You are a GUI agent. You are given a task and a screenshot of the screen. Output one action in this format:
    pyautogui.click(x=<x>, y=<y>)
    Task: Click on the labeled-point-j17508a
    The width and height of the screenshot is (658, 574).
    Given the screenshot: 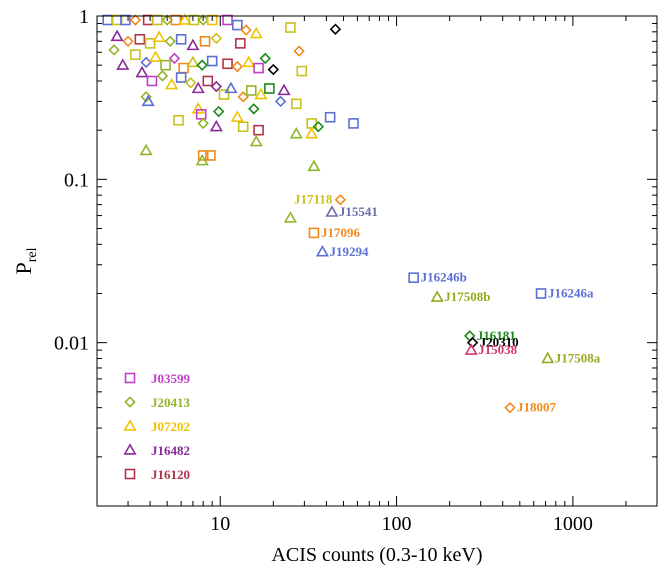 What is the action you would take?
    pyautogui.click(x=548, y=357)
    